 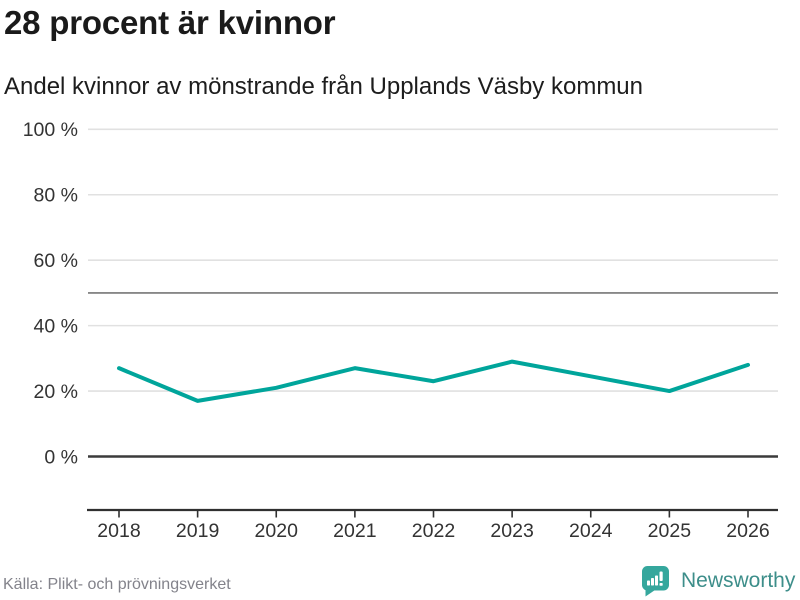 What do you see at coordinates (56, 261) in the screenshot?
I see `y-tick-label: 60 %` at bounding box center [56, 261].